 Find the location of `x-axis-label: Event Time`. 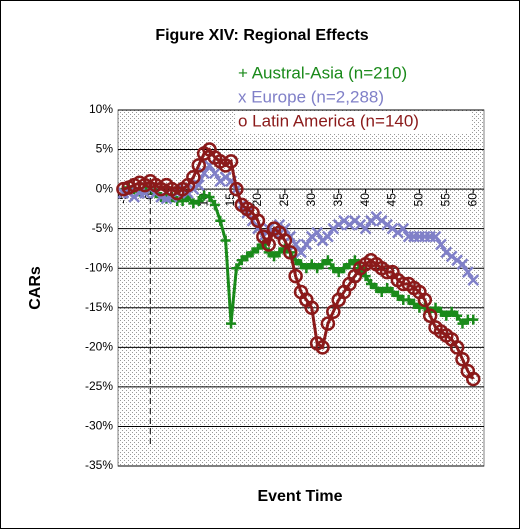

x-axis-label: Event Time is located at coordinates (299, 496).